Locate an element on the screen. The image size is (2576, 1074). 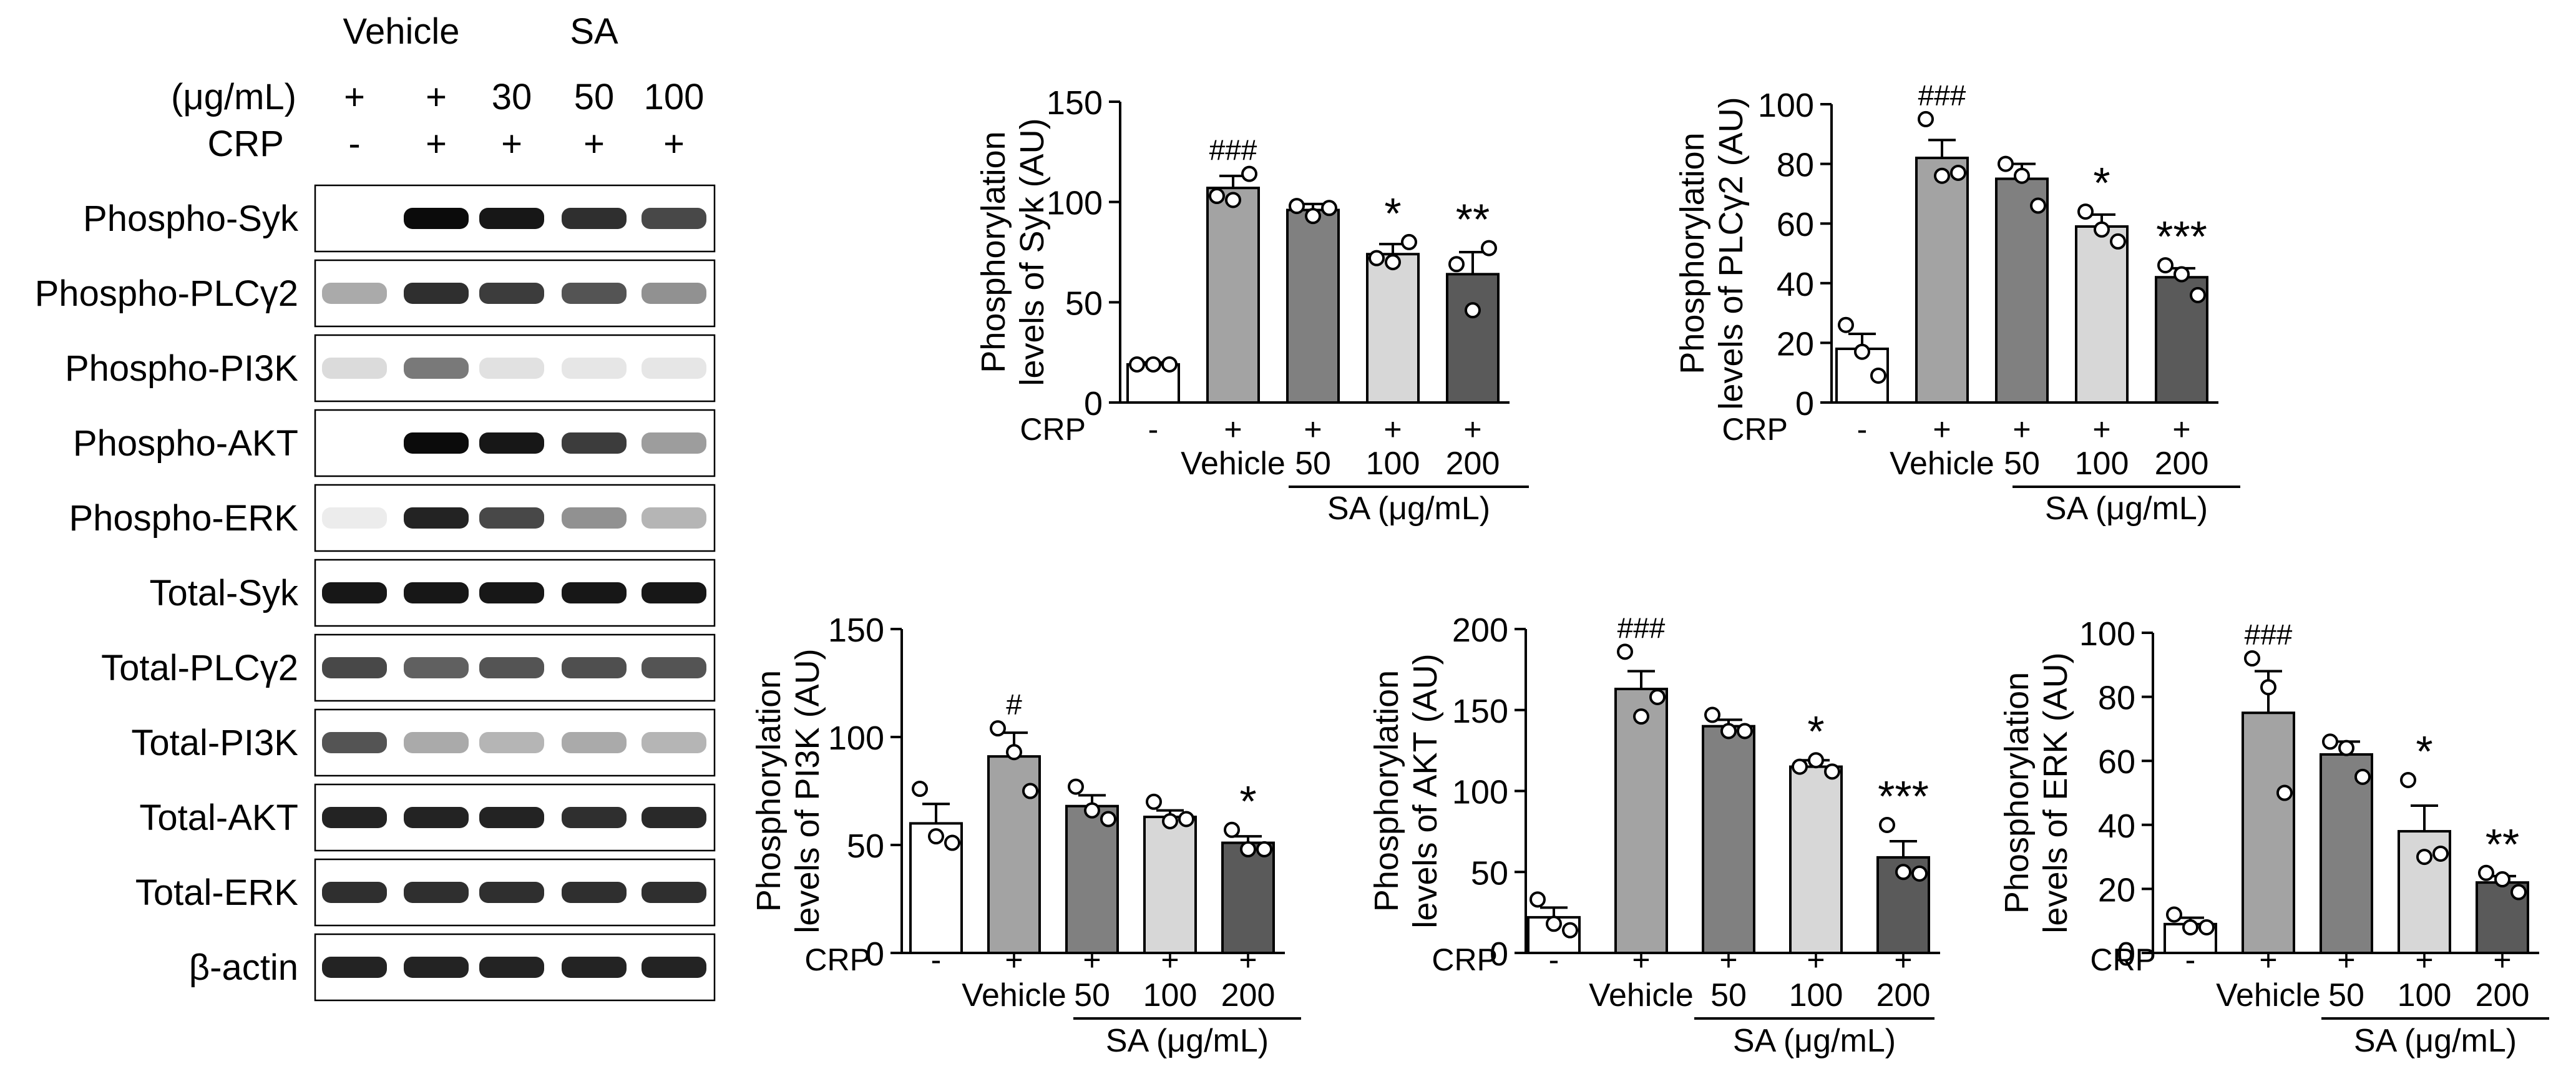
blot-lane: Total-PI3K is located at coordinates (423, 742).